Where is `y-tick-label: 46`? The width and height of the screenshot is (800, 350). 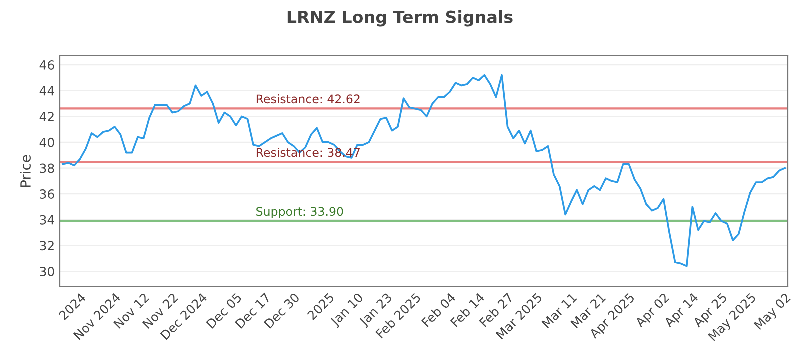 y-tick-label: 46 is located at coordinates (47, 65).